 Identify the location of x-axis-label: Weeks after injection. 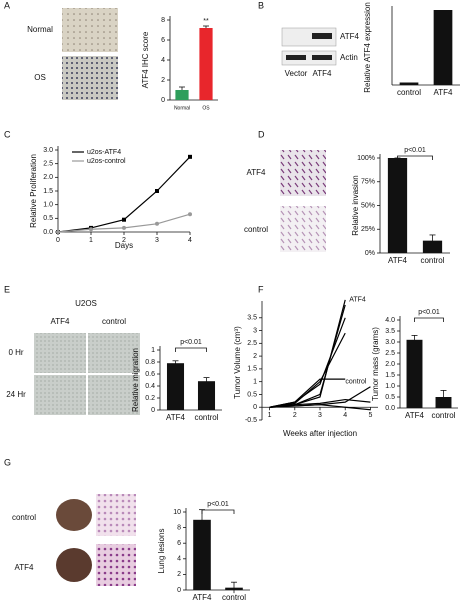
(320, 433).